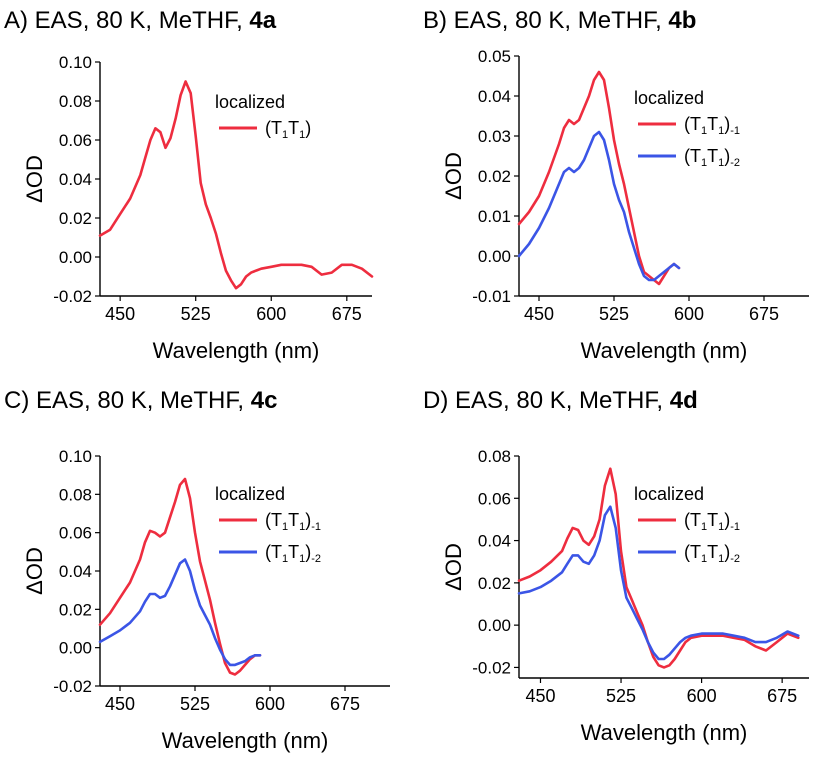  I want to click on chart-title-b: B) EAS, 80 K, MeTHF, 4b, so click(559, 20).